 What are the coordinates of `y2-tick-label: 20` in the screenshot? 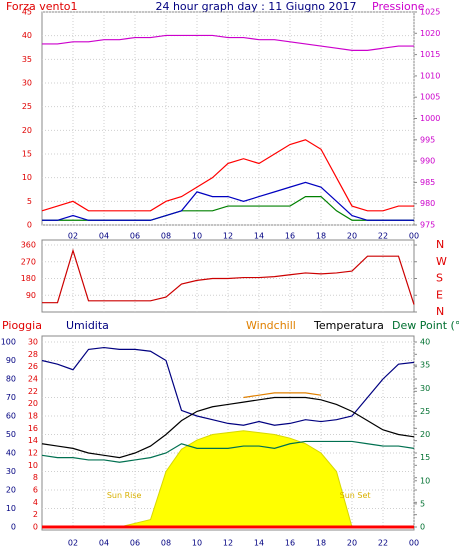 It's located at (425, 434).